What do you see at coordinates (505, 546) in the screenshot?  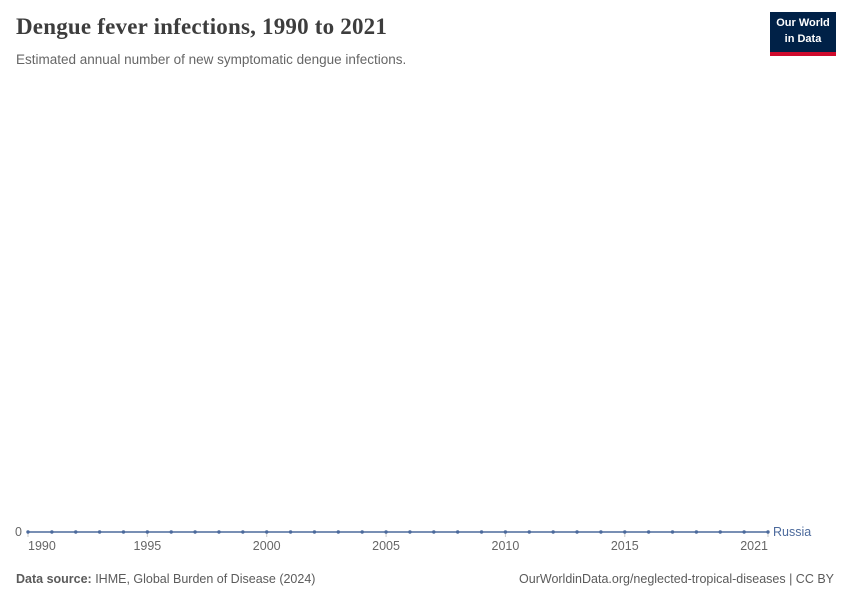 I see `x-tick-label: 2010` at bounding box center [505, 546].